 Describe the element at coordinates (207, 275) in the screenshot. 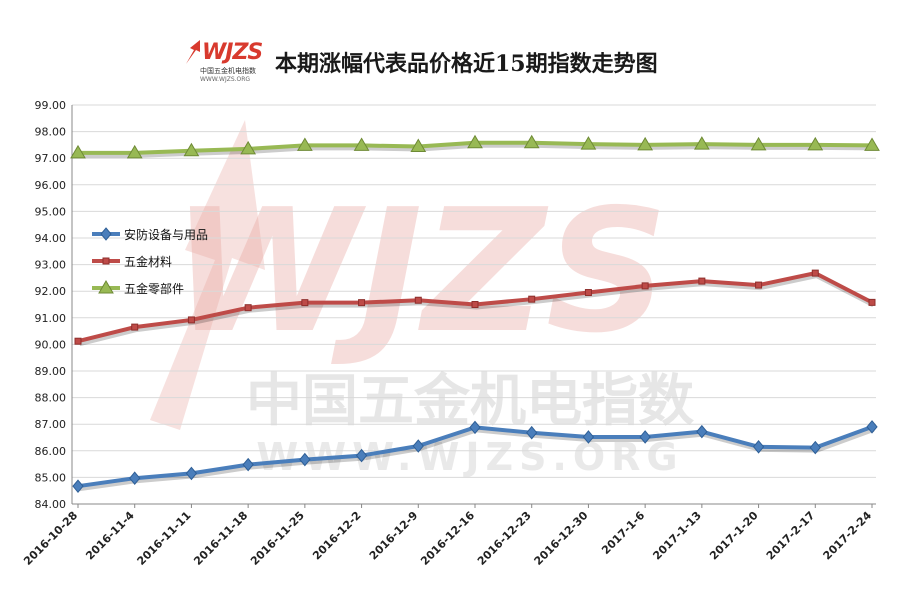

I see `watermark-arrow` at that location.